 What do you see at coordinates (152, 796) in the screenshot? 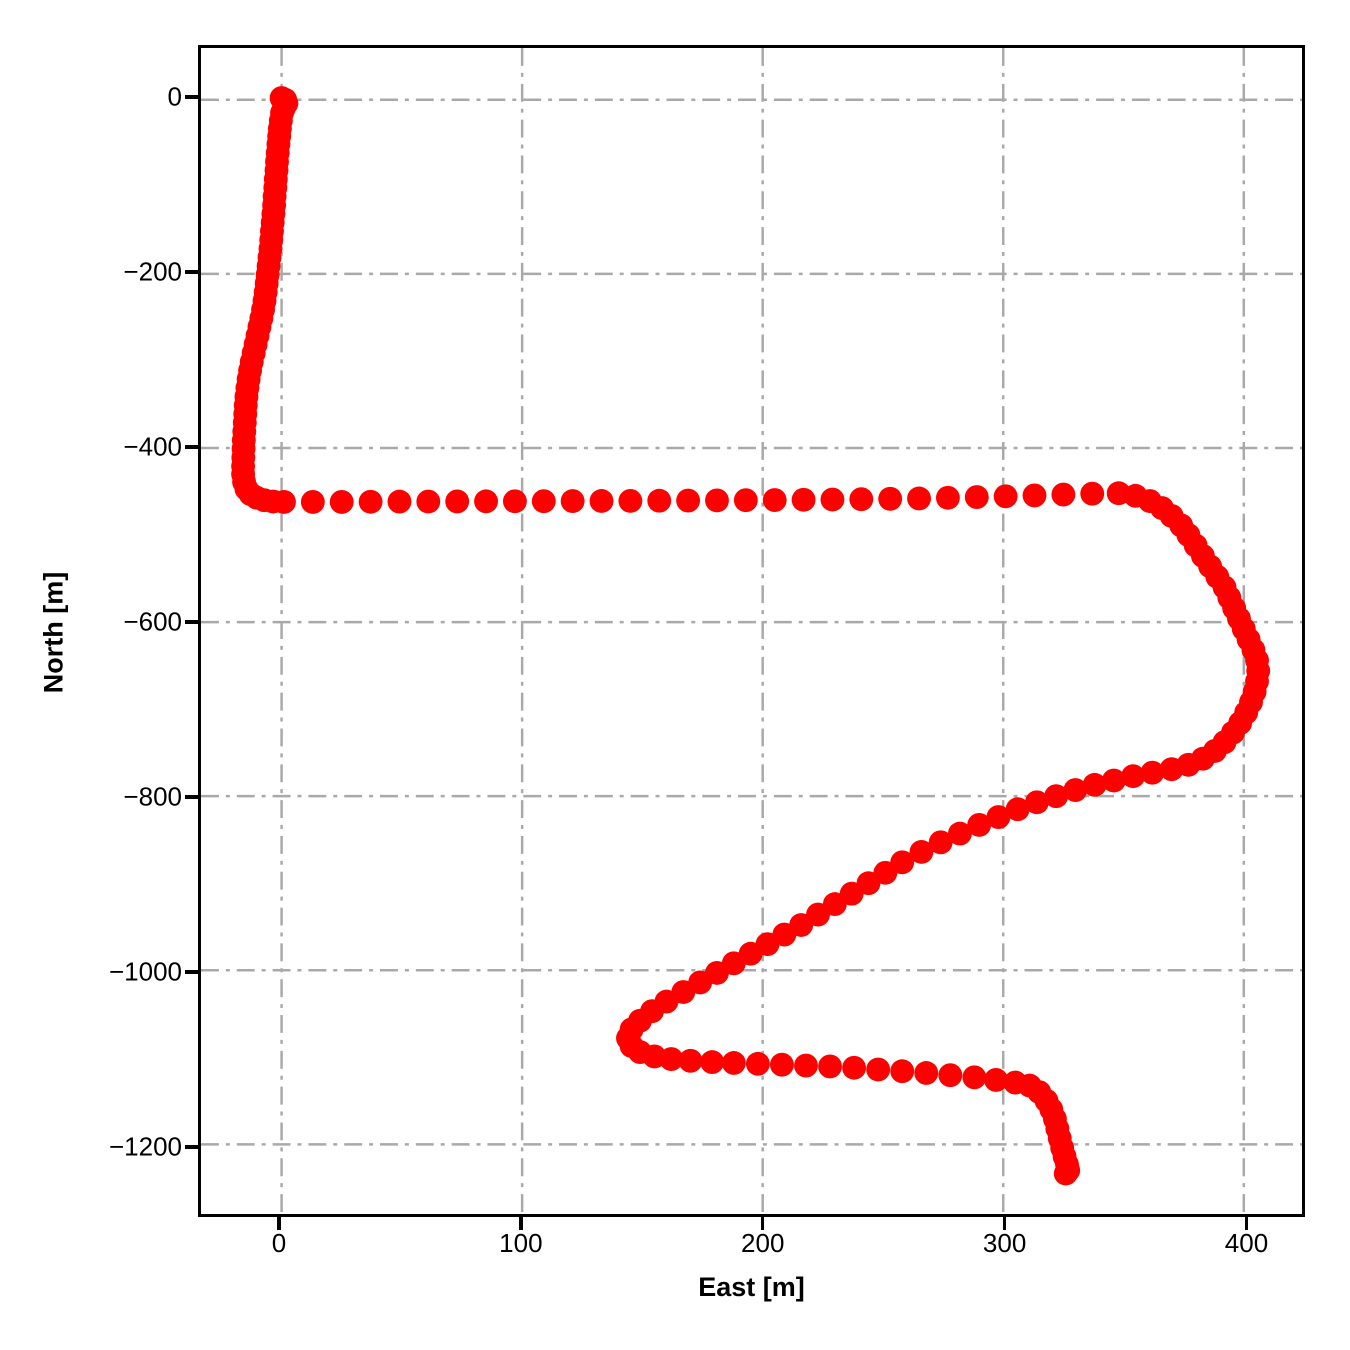
I see `y-tick-label: −800` at bounding box center [152, 796].